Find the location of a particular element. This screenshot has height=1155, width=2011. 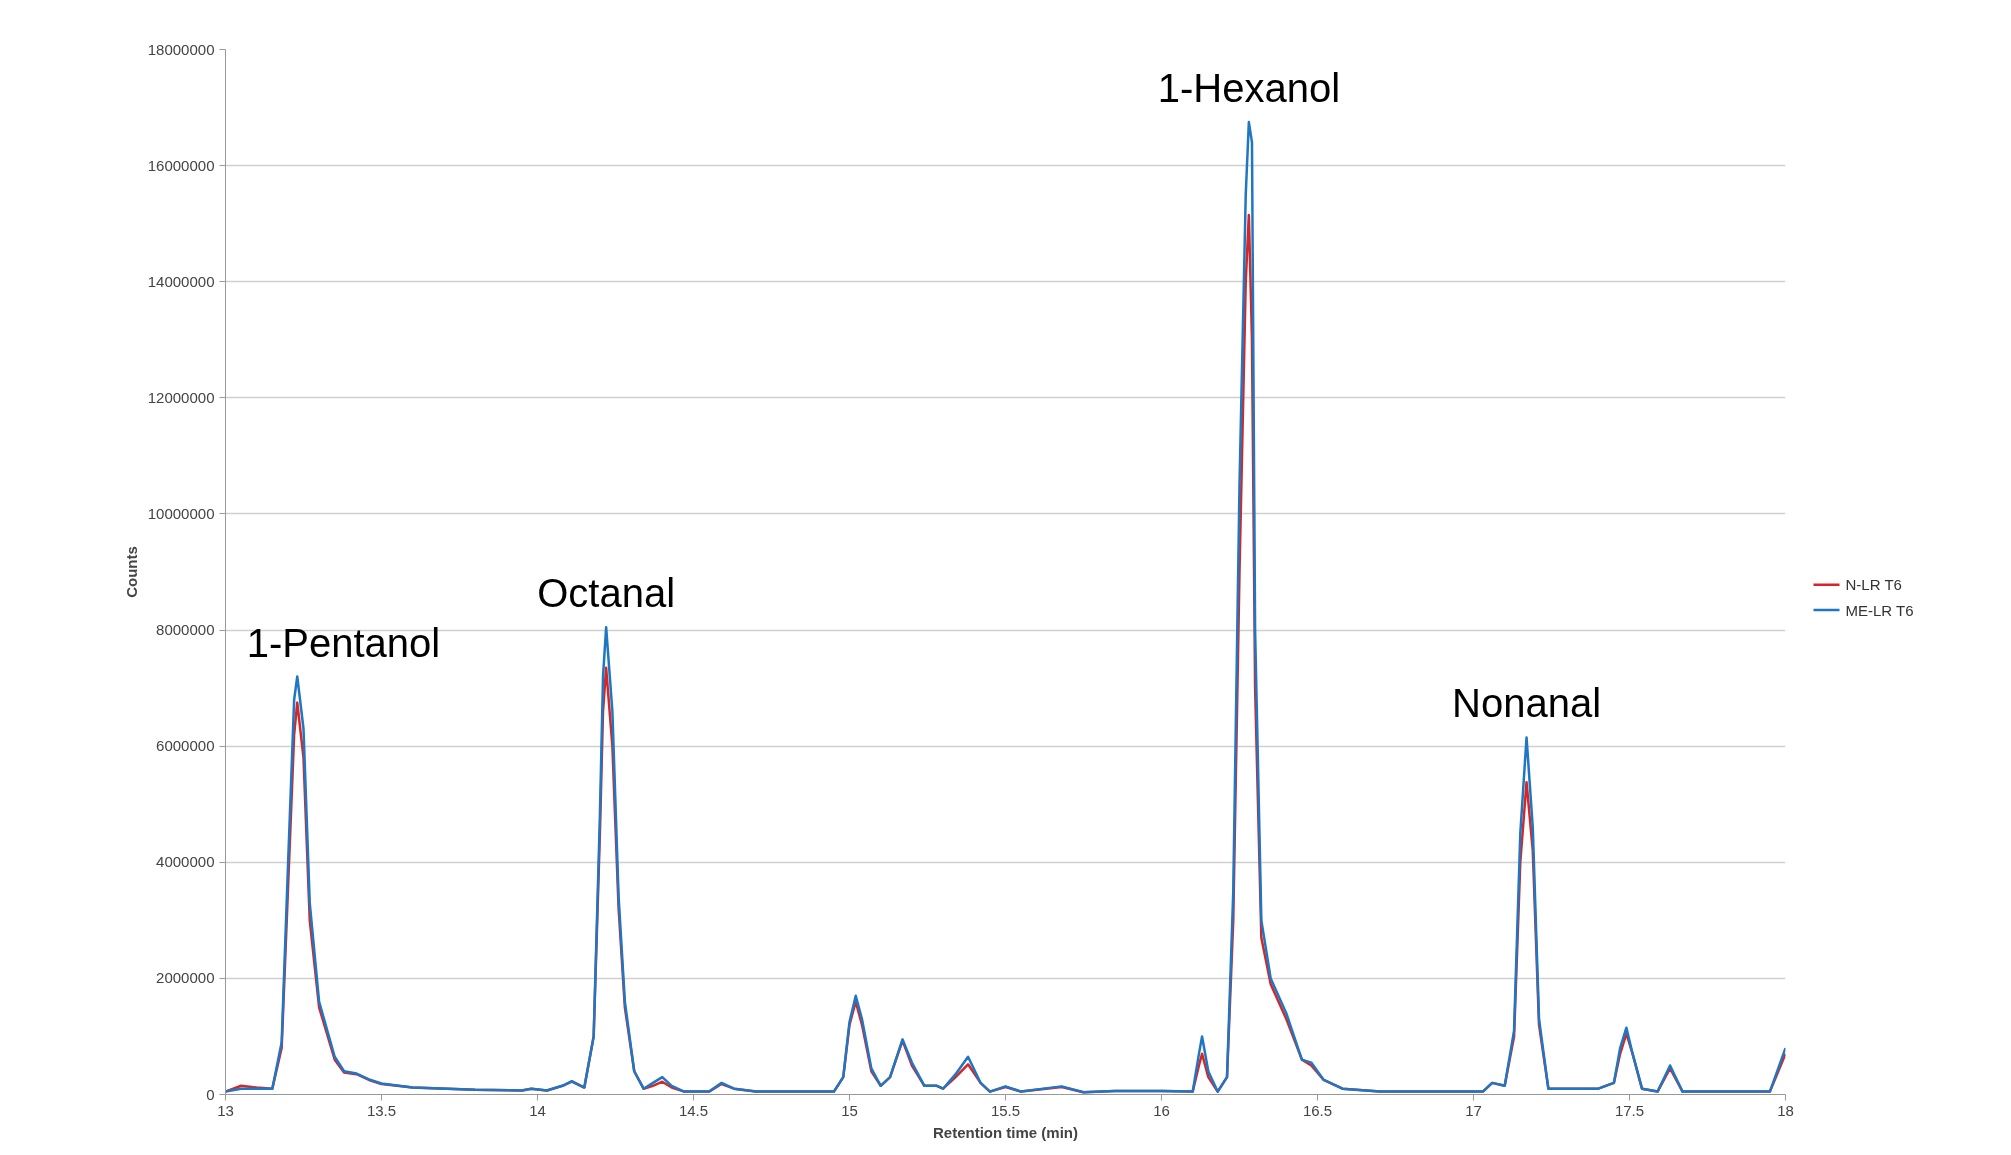

x-tick-label: 13 is located at coordinates (225, 1110).